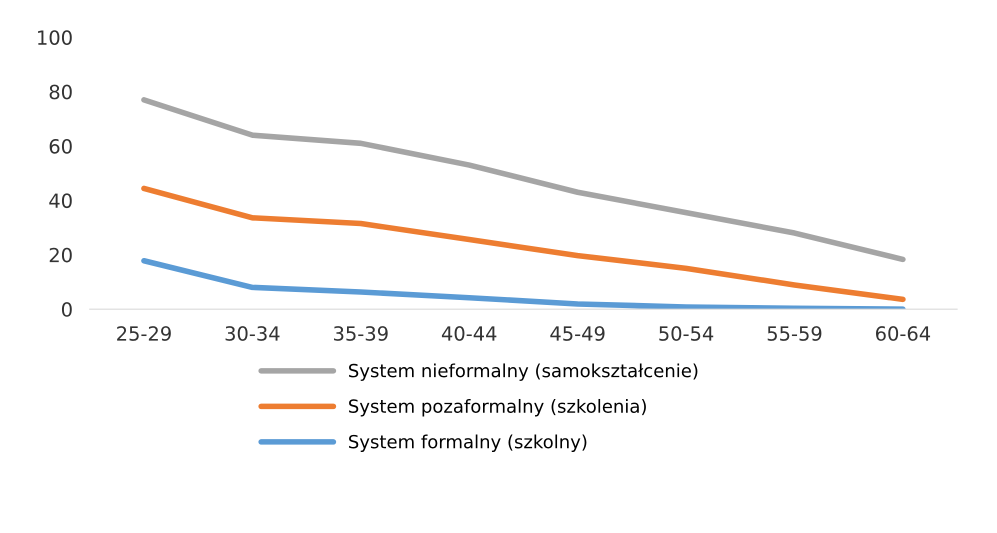  Describe the element at coordinates (523, 372) in the screenshot. I see `legend-label: System nieformalny (samokształcenie)` at that location.